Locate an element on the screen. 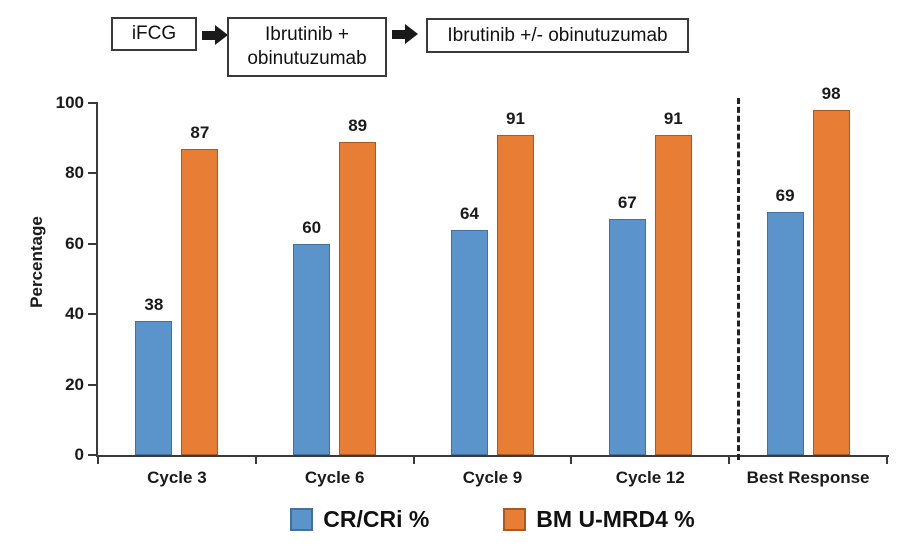 The width and height of the screenshot is (904, 548). bar-value-label: 98 is located at coordinates (831, 94).